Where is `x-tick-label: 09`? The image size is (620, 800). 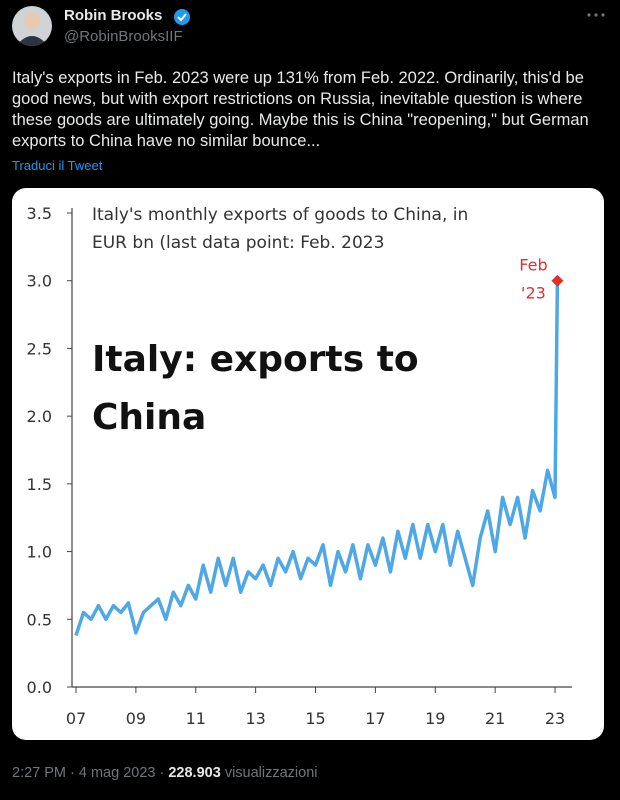 x-tick-label: 09 is located at coordinates (136, 718).